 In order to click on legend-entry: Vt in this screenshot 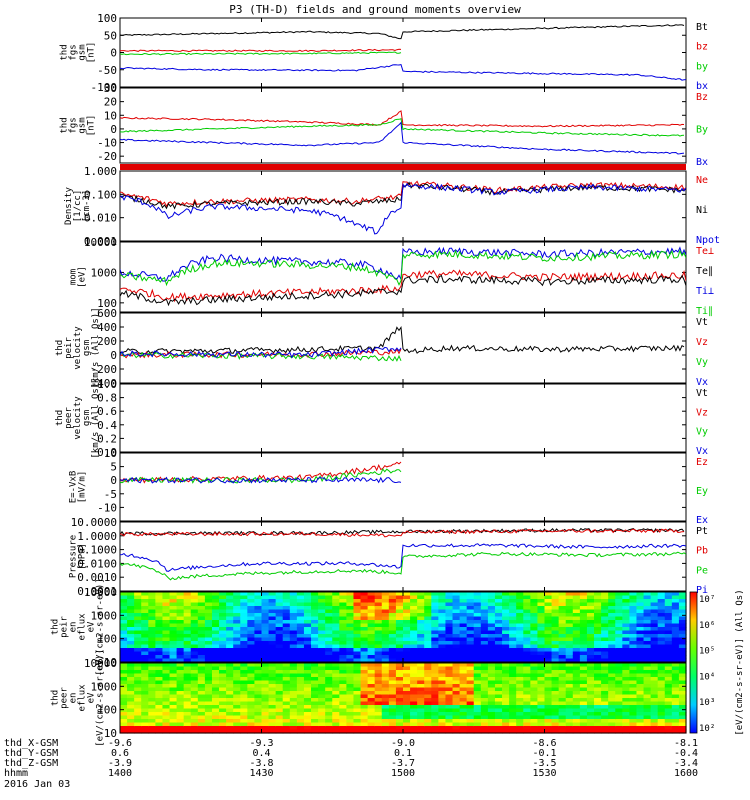, I will do `click(702, 322)`.